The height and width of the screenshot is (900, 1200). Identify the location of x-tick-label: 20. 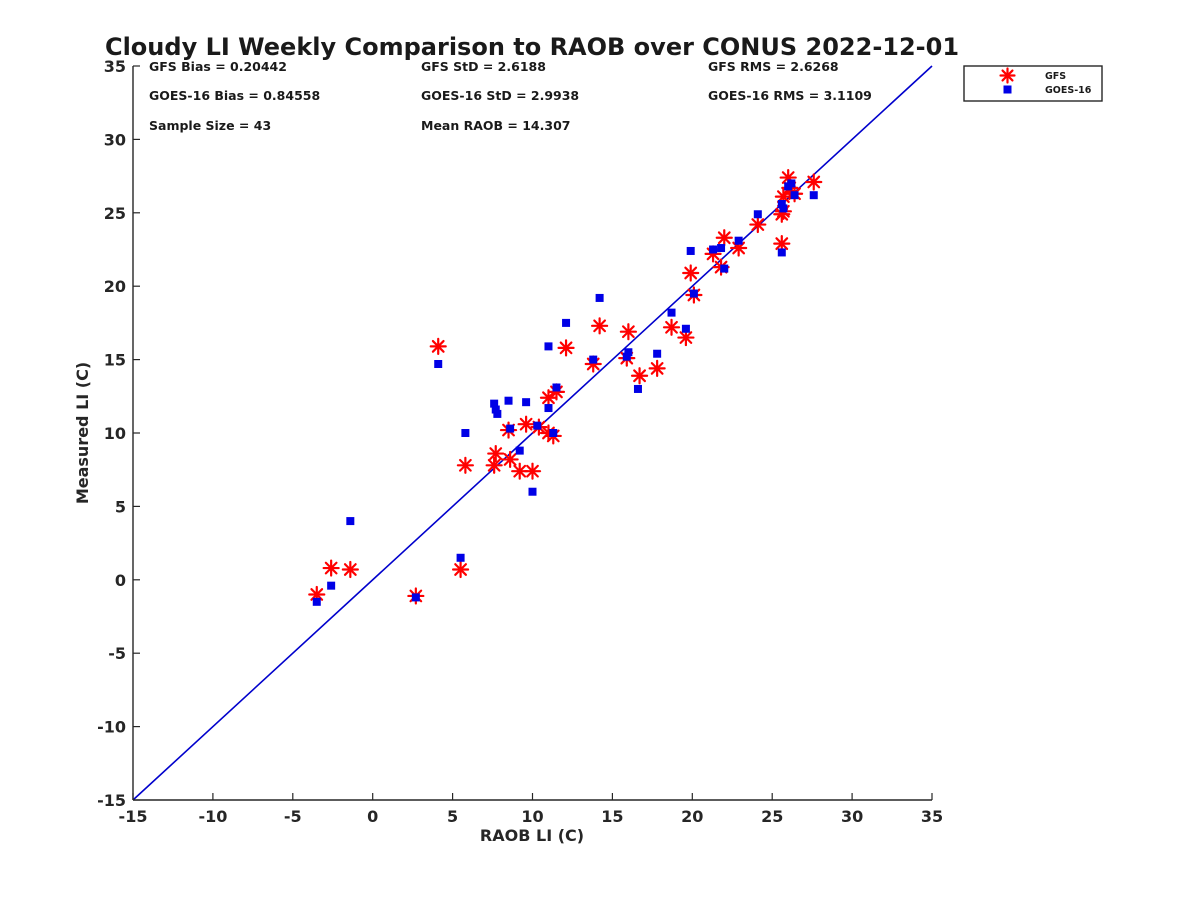
(692, 816).